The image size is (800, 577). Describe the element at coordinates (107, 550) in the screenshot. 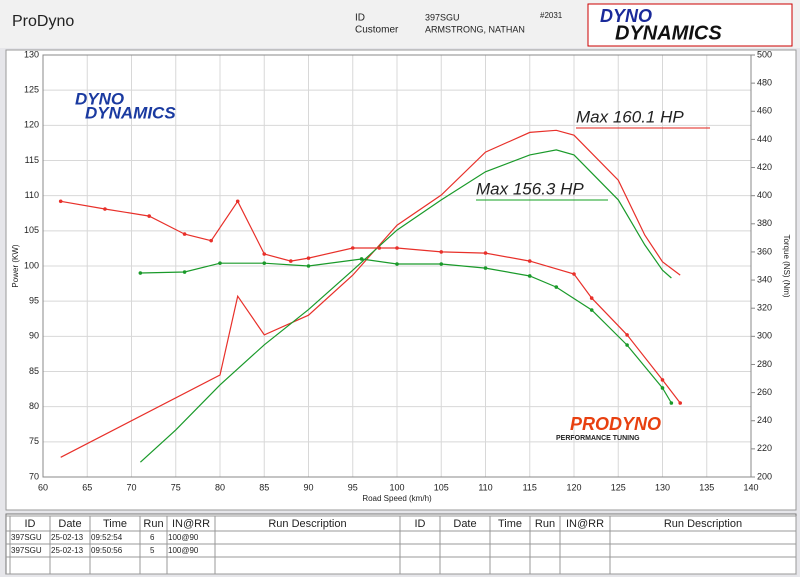

I see `table-cell: 09:50:56` at that location.